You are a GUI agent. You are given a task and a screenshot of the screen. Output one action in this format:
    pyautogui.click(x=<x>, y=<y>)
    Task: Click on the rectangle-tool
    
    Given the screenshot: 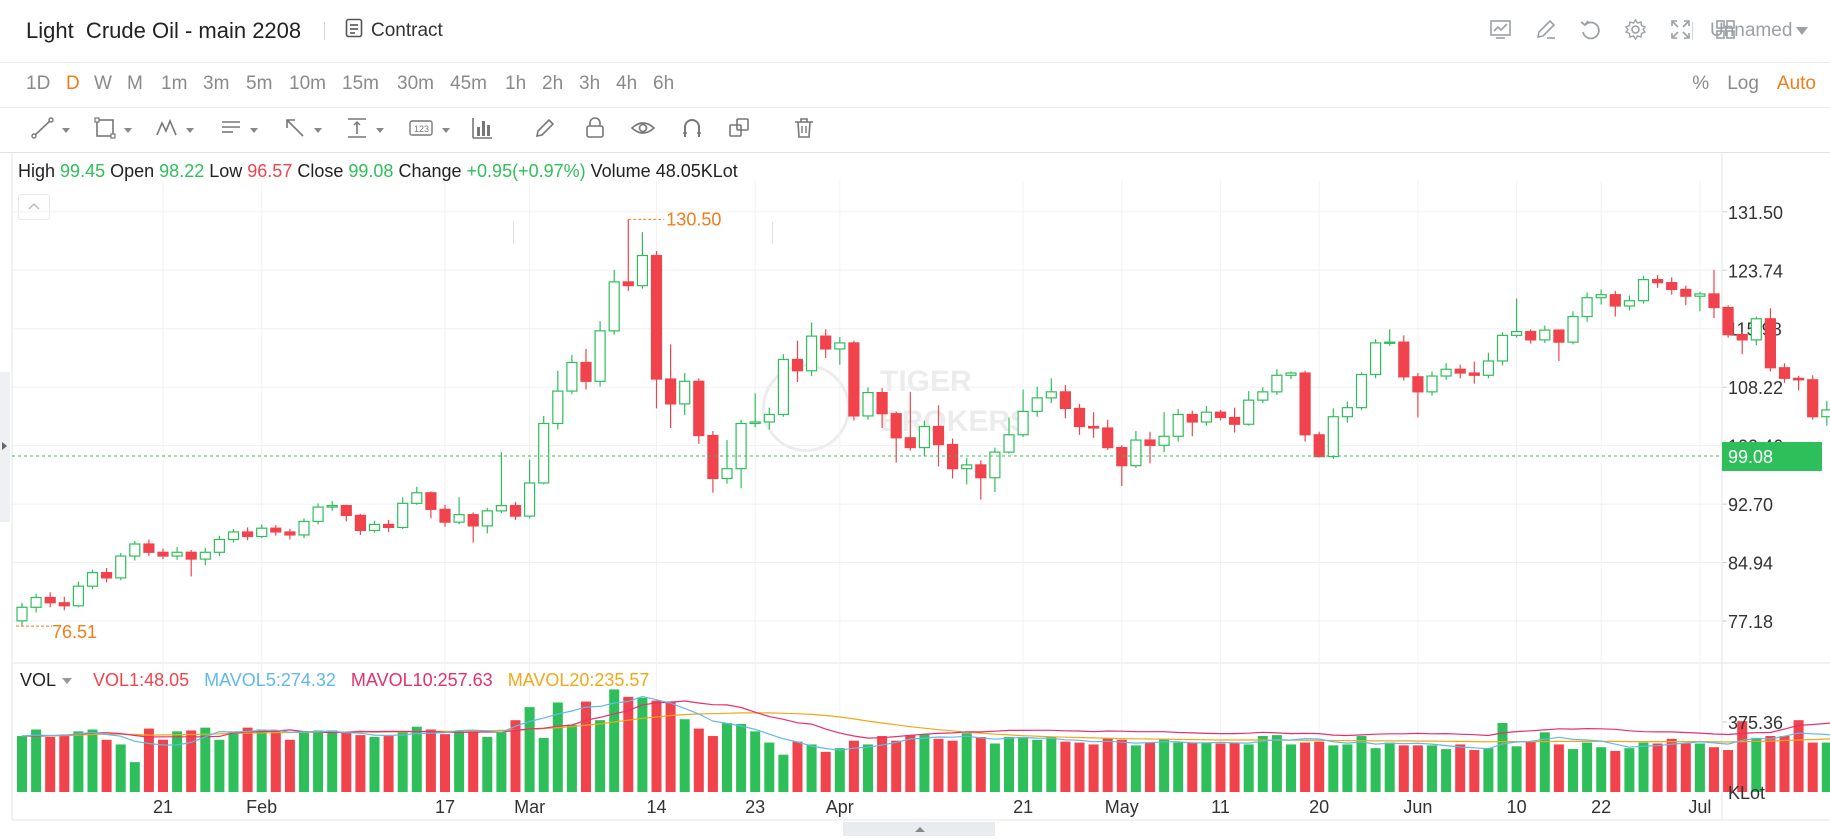 What is the action you would take?
    pyautogui.click(x=112, y=130)
    